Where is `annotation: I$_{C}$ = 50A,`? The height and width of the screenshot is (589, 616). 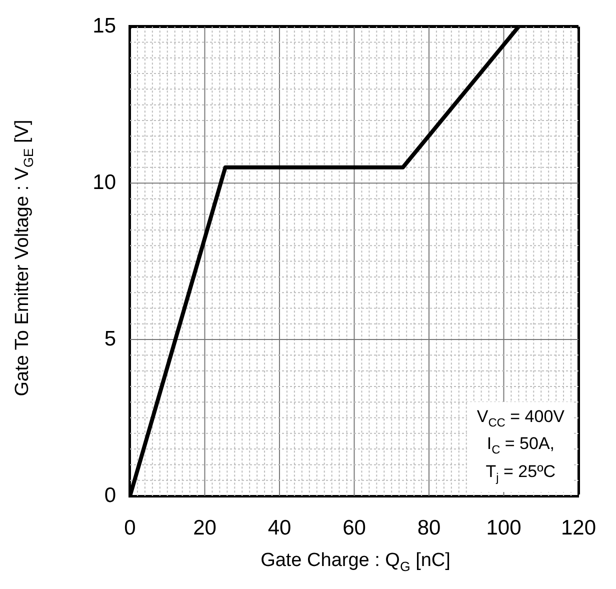 annotation: I$_{C}$ = 50A, is located at coordinates (521, 446).